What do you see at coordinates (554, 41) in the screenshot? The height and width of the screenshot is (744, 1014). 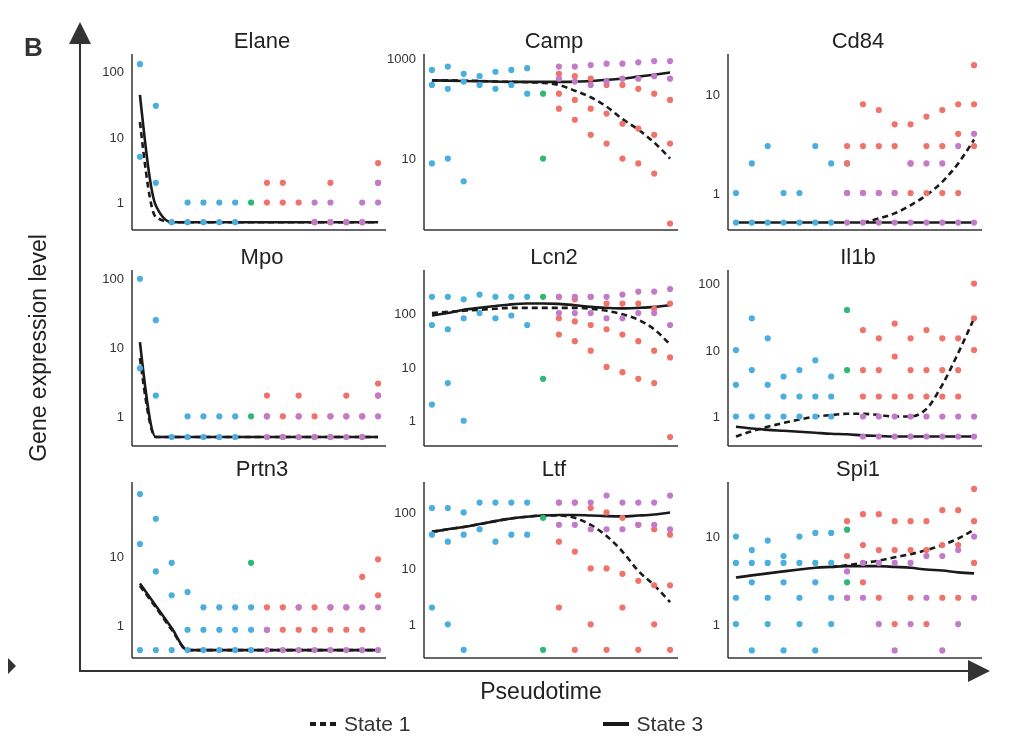 I see `chart-title: Camp` at bounding box center [554, 41].